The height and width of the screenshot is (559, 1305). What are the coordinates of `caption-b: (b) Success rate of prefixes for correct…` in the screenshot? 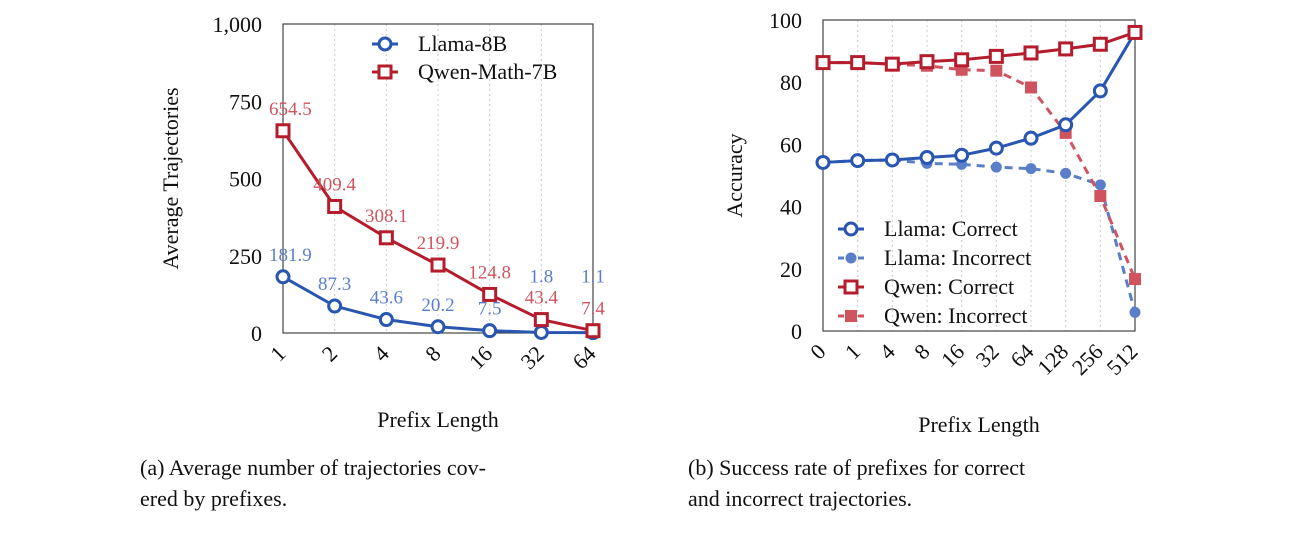 It's located at (856, 483).